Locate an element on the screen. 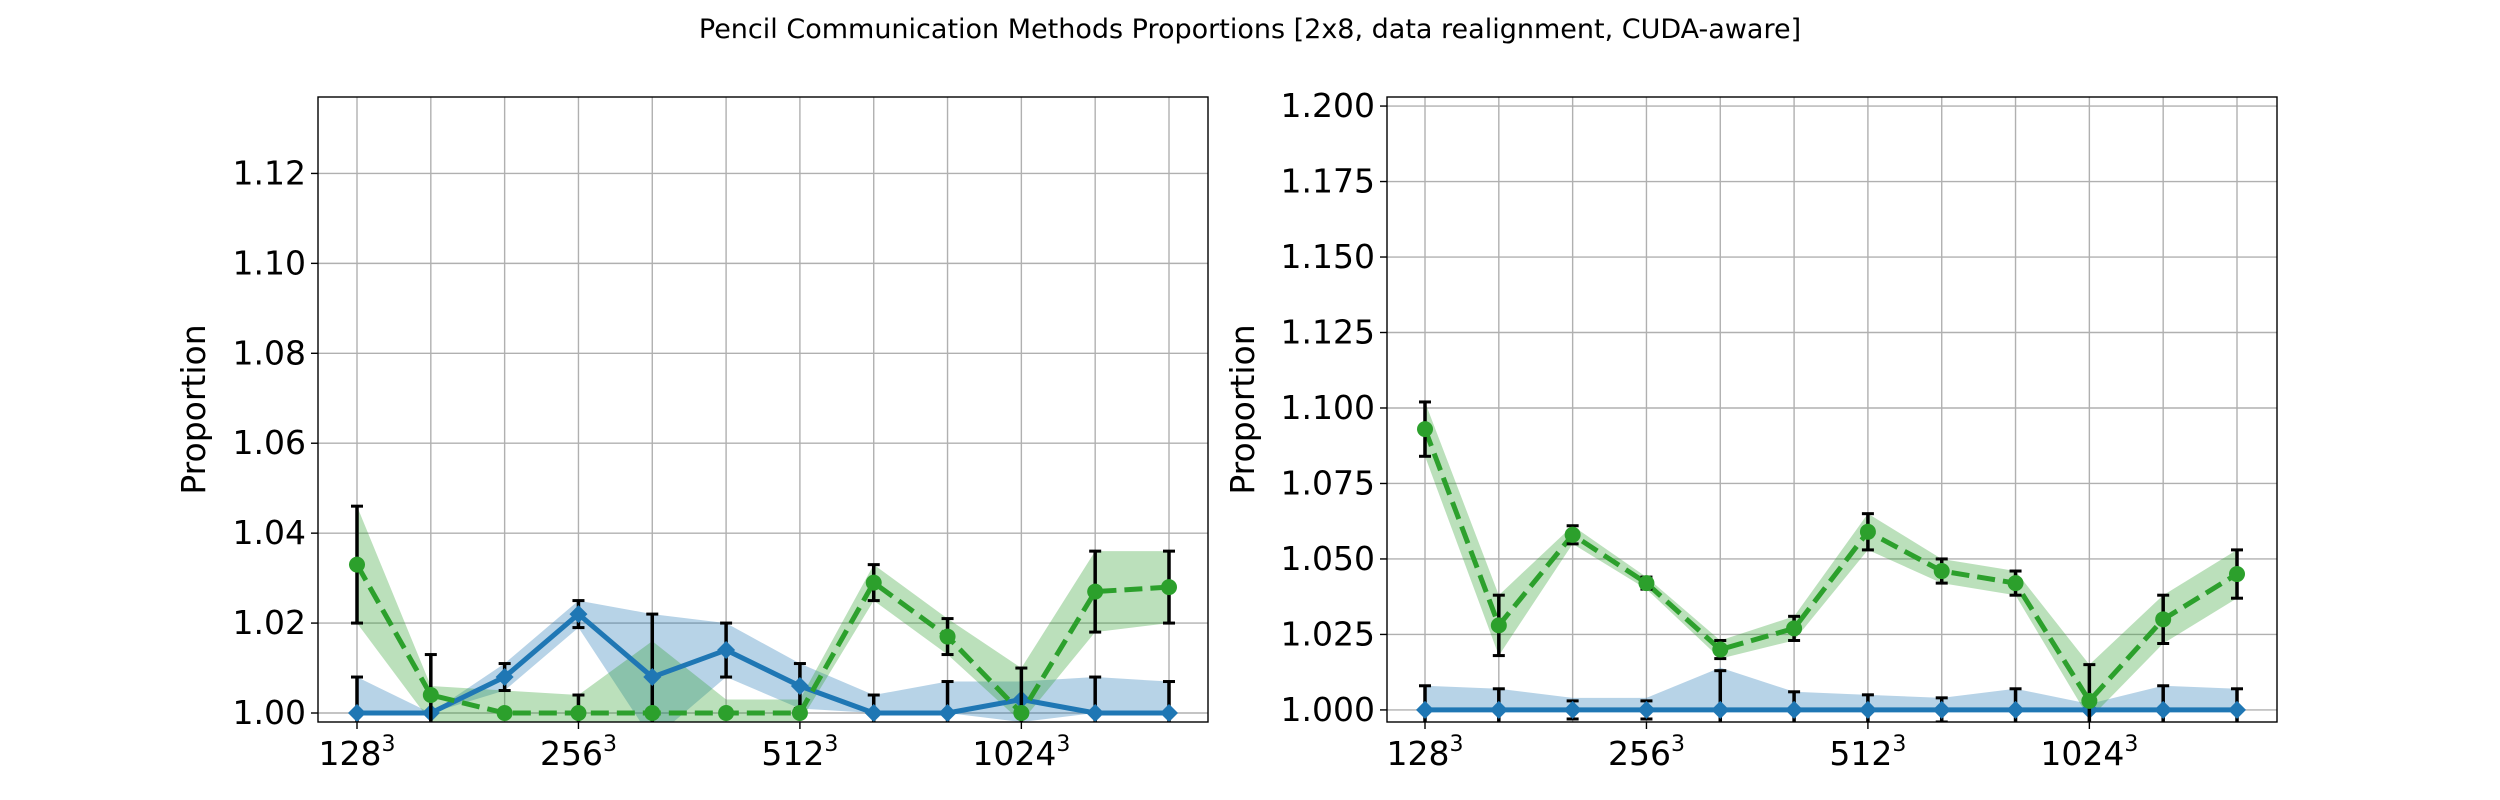  y-tick-label: 1.04 is located at coordinates (269, 532).